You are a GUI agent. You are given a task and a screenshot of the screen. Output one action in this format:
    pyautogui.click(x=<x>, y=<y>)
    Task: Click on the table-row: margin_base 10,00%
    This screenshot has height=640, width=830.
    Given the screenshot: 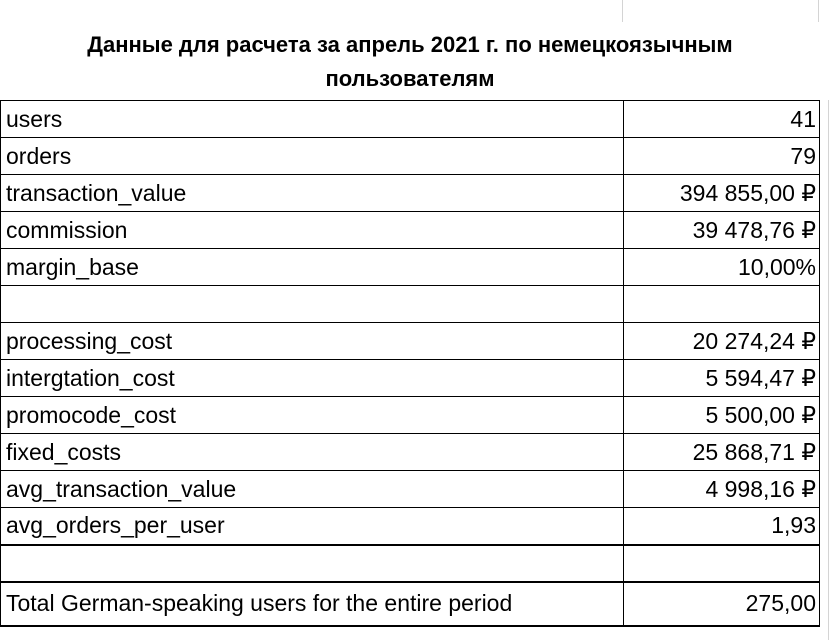 What is the action you would take?
    pyautogui.click(x=410, y=267)
    